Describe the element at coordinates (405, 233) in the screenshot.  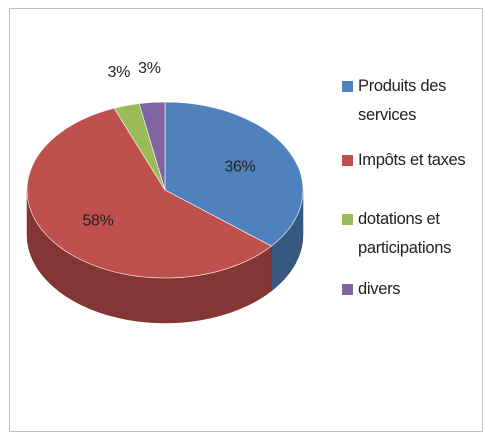
I see `legend-label: dotations et participations` at that location.